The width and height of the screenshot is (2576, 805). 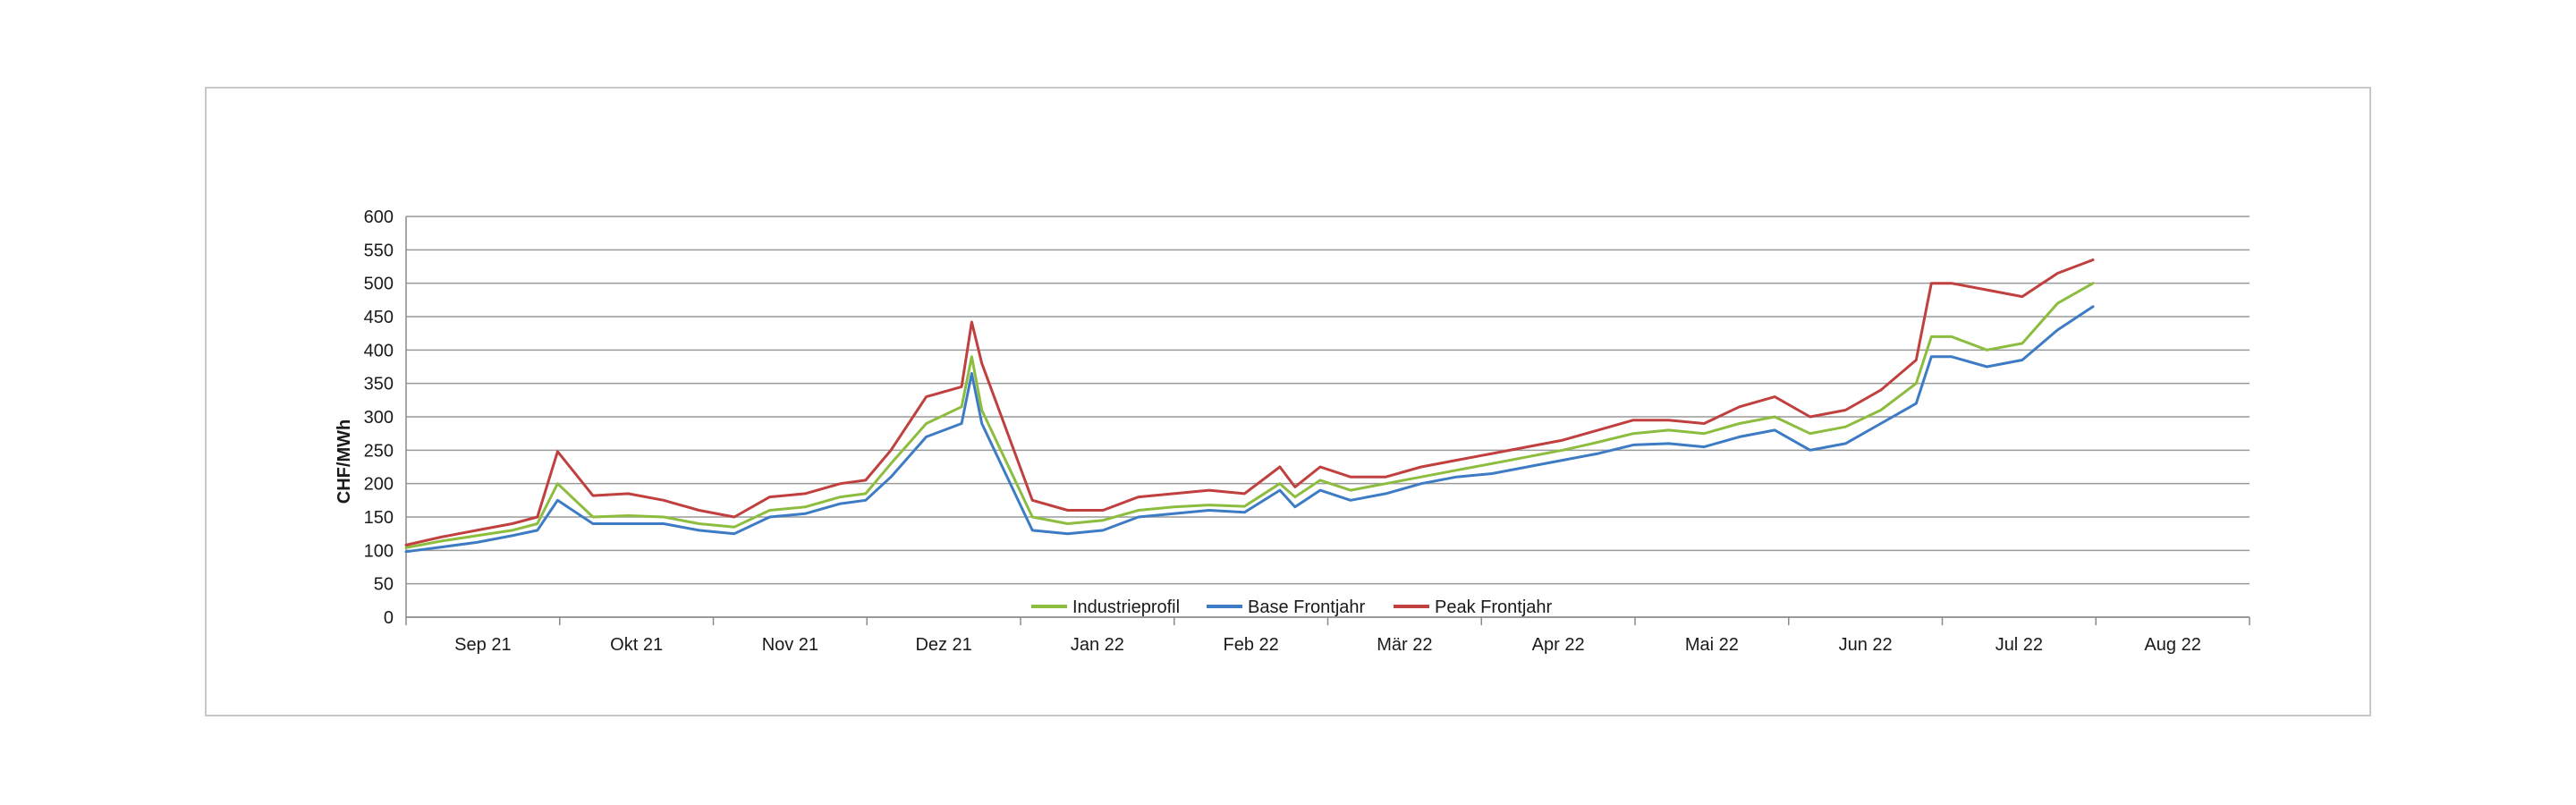 I want to click on y-tick-label: 50, so click(x=384, y=585).